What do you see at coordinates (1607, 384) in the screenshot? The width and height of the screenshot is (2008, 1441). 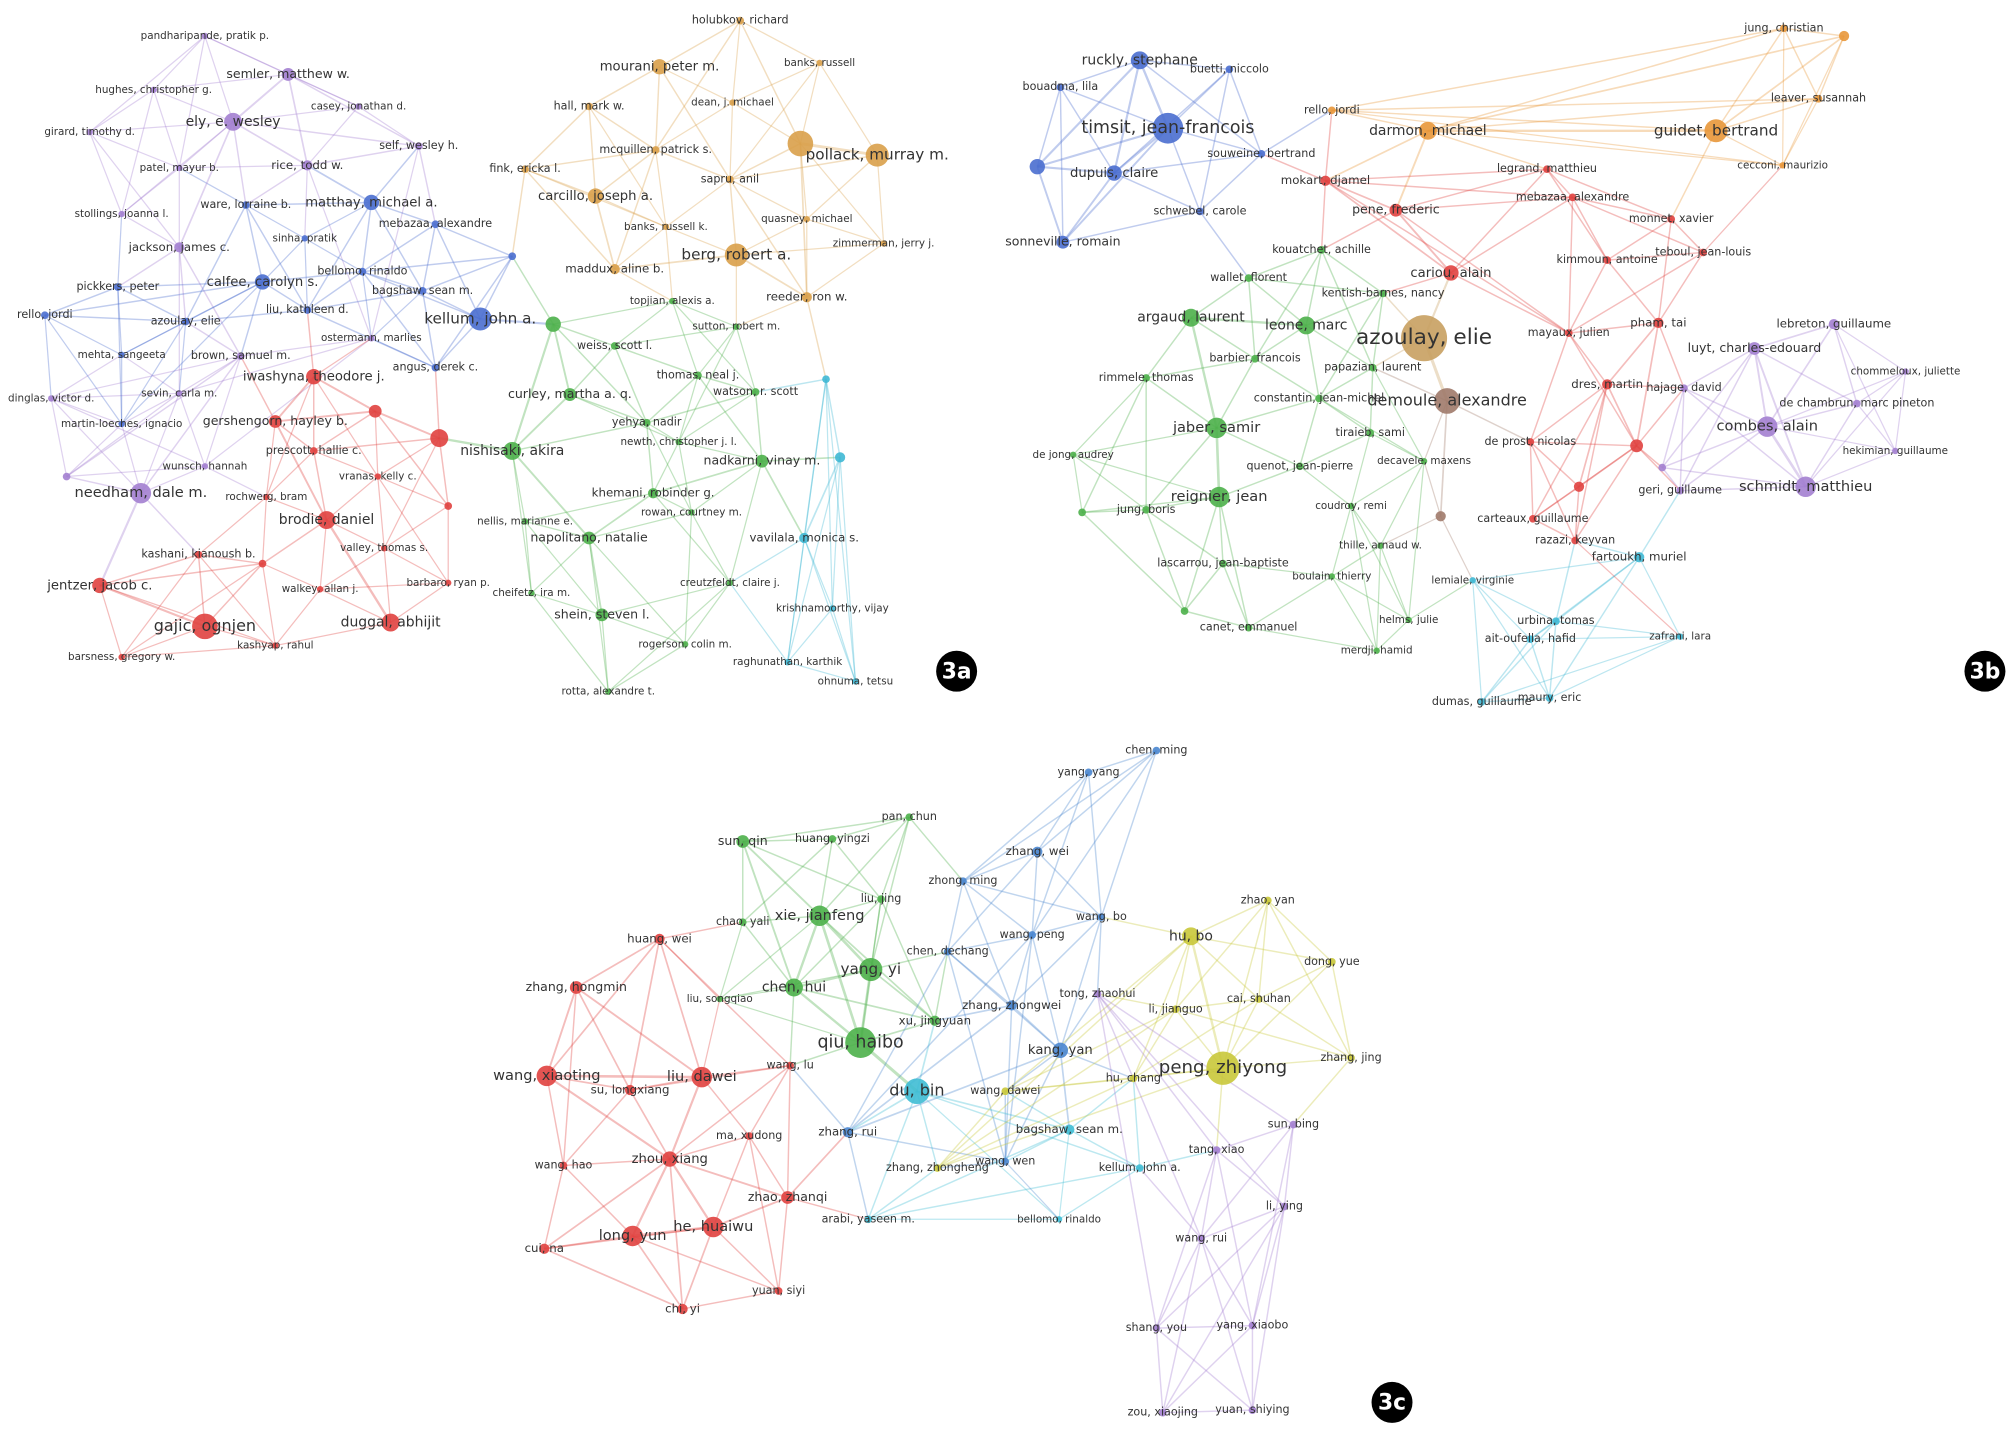 I see `node-label: dres, martin` at bounding box center [1607, 384].